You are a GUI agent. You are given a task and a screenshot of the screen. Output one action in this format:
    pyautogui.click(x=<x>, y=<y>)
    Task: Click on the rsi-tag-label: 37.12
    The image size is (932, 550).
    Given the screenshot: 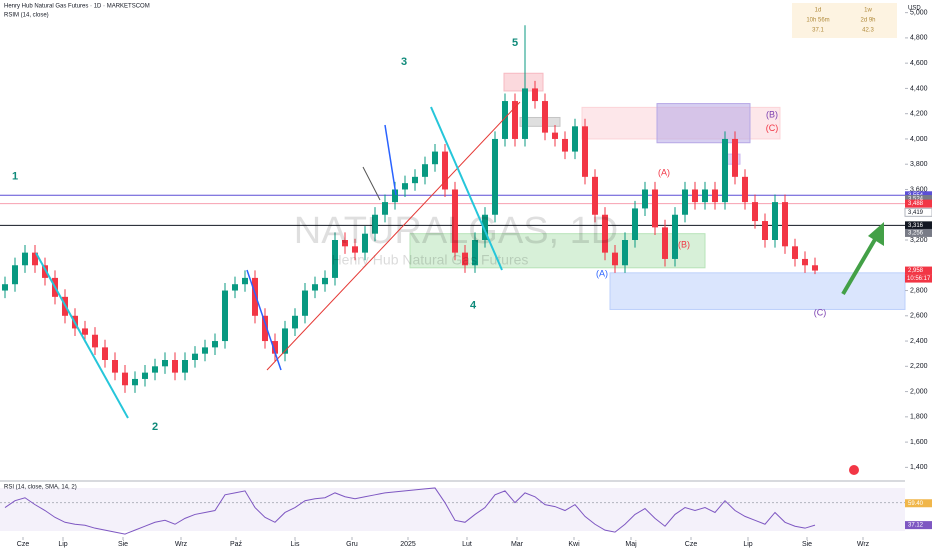 What is the action you would take?
    pyautogui.click(x=916, y=526)
    